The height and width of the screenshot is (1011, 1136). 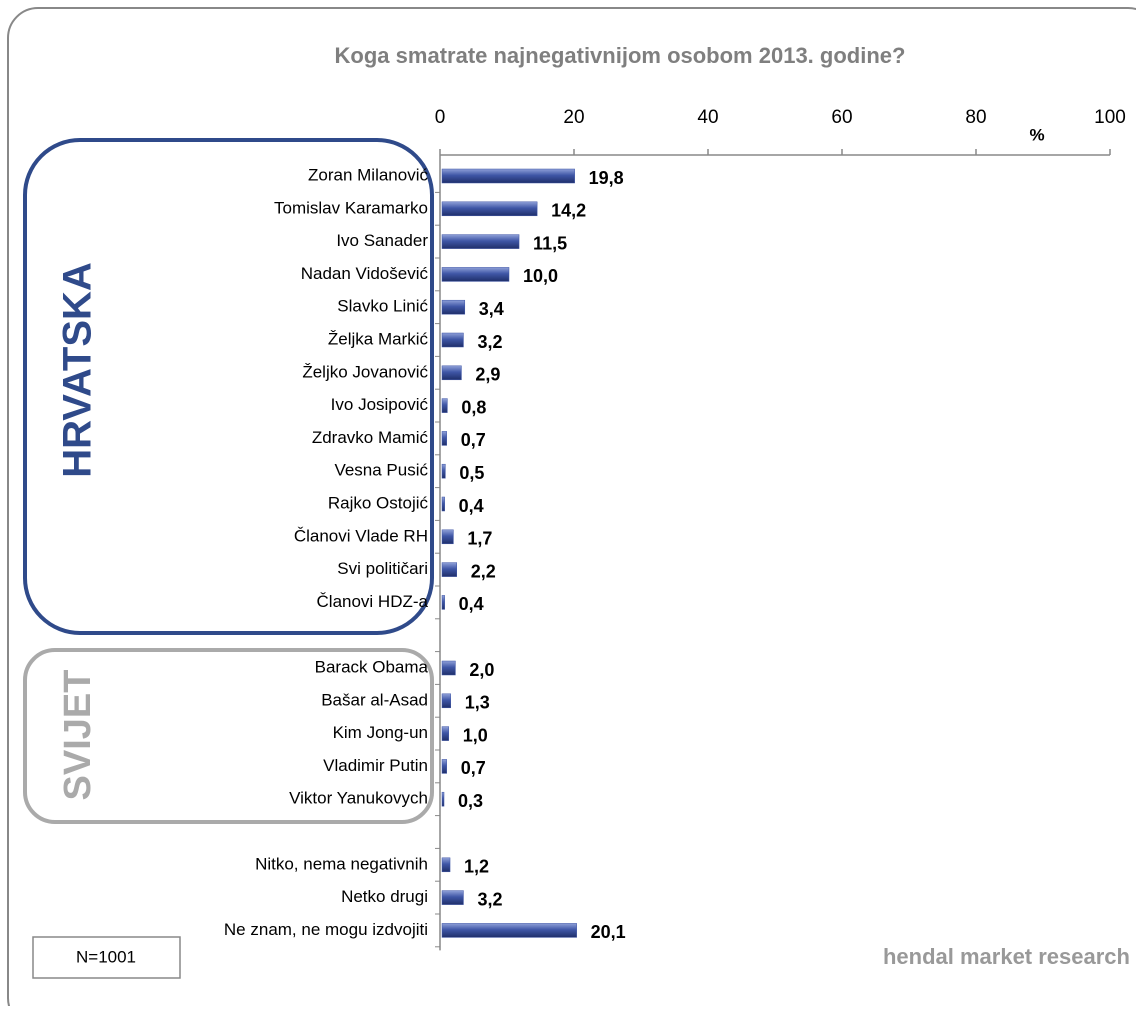 I want to click on y-tick-label: Vladimir Putin, so click(x=375, y=765).